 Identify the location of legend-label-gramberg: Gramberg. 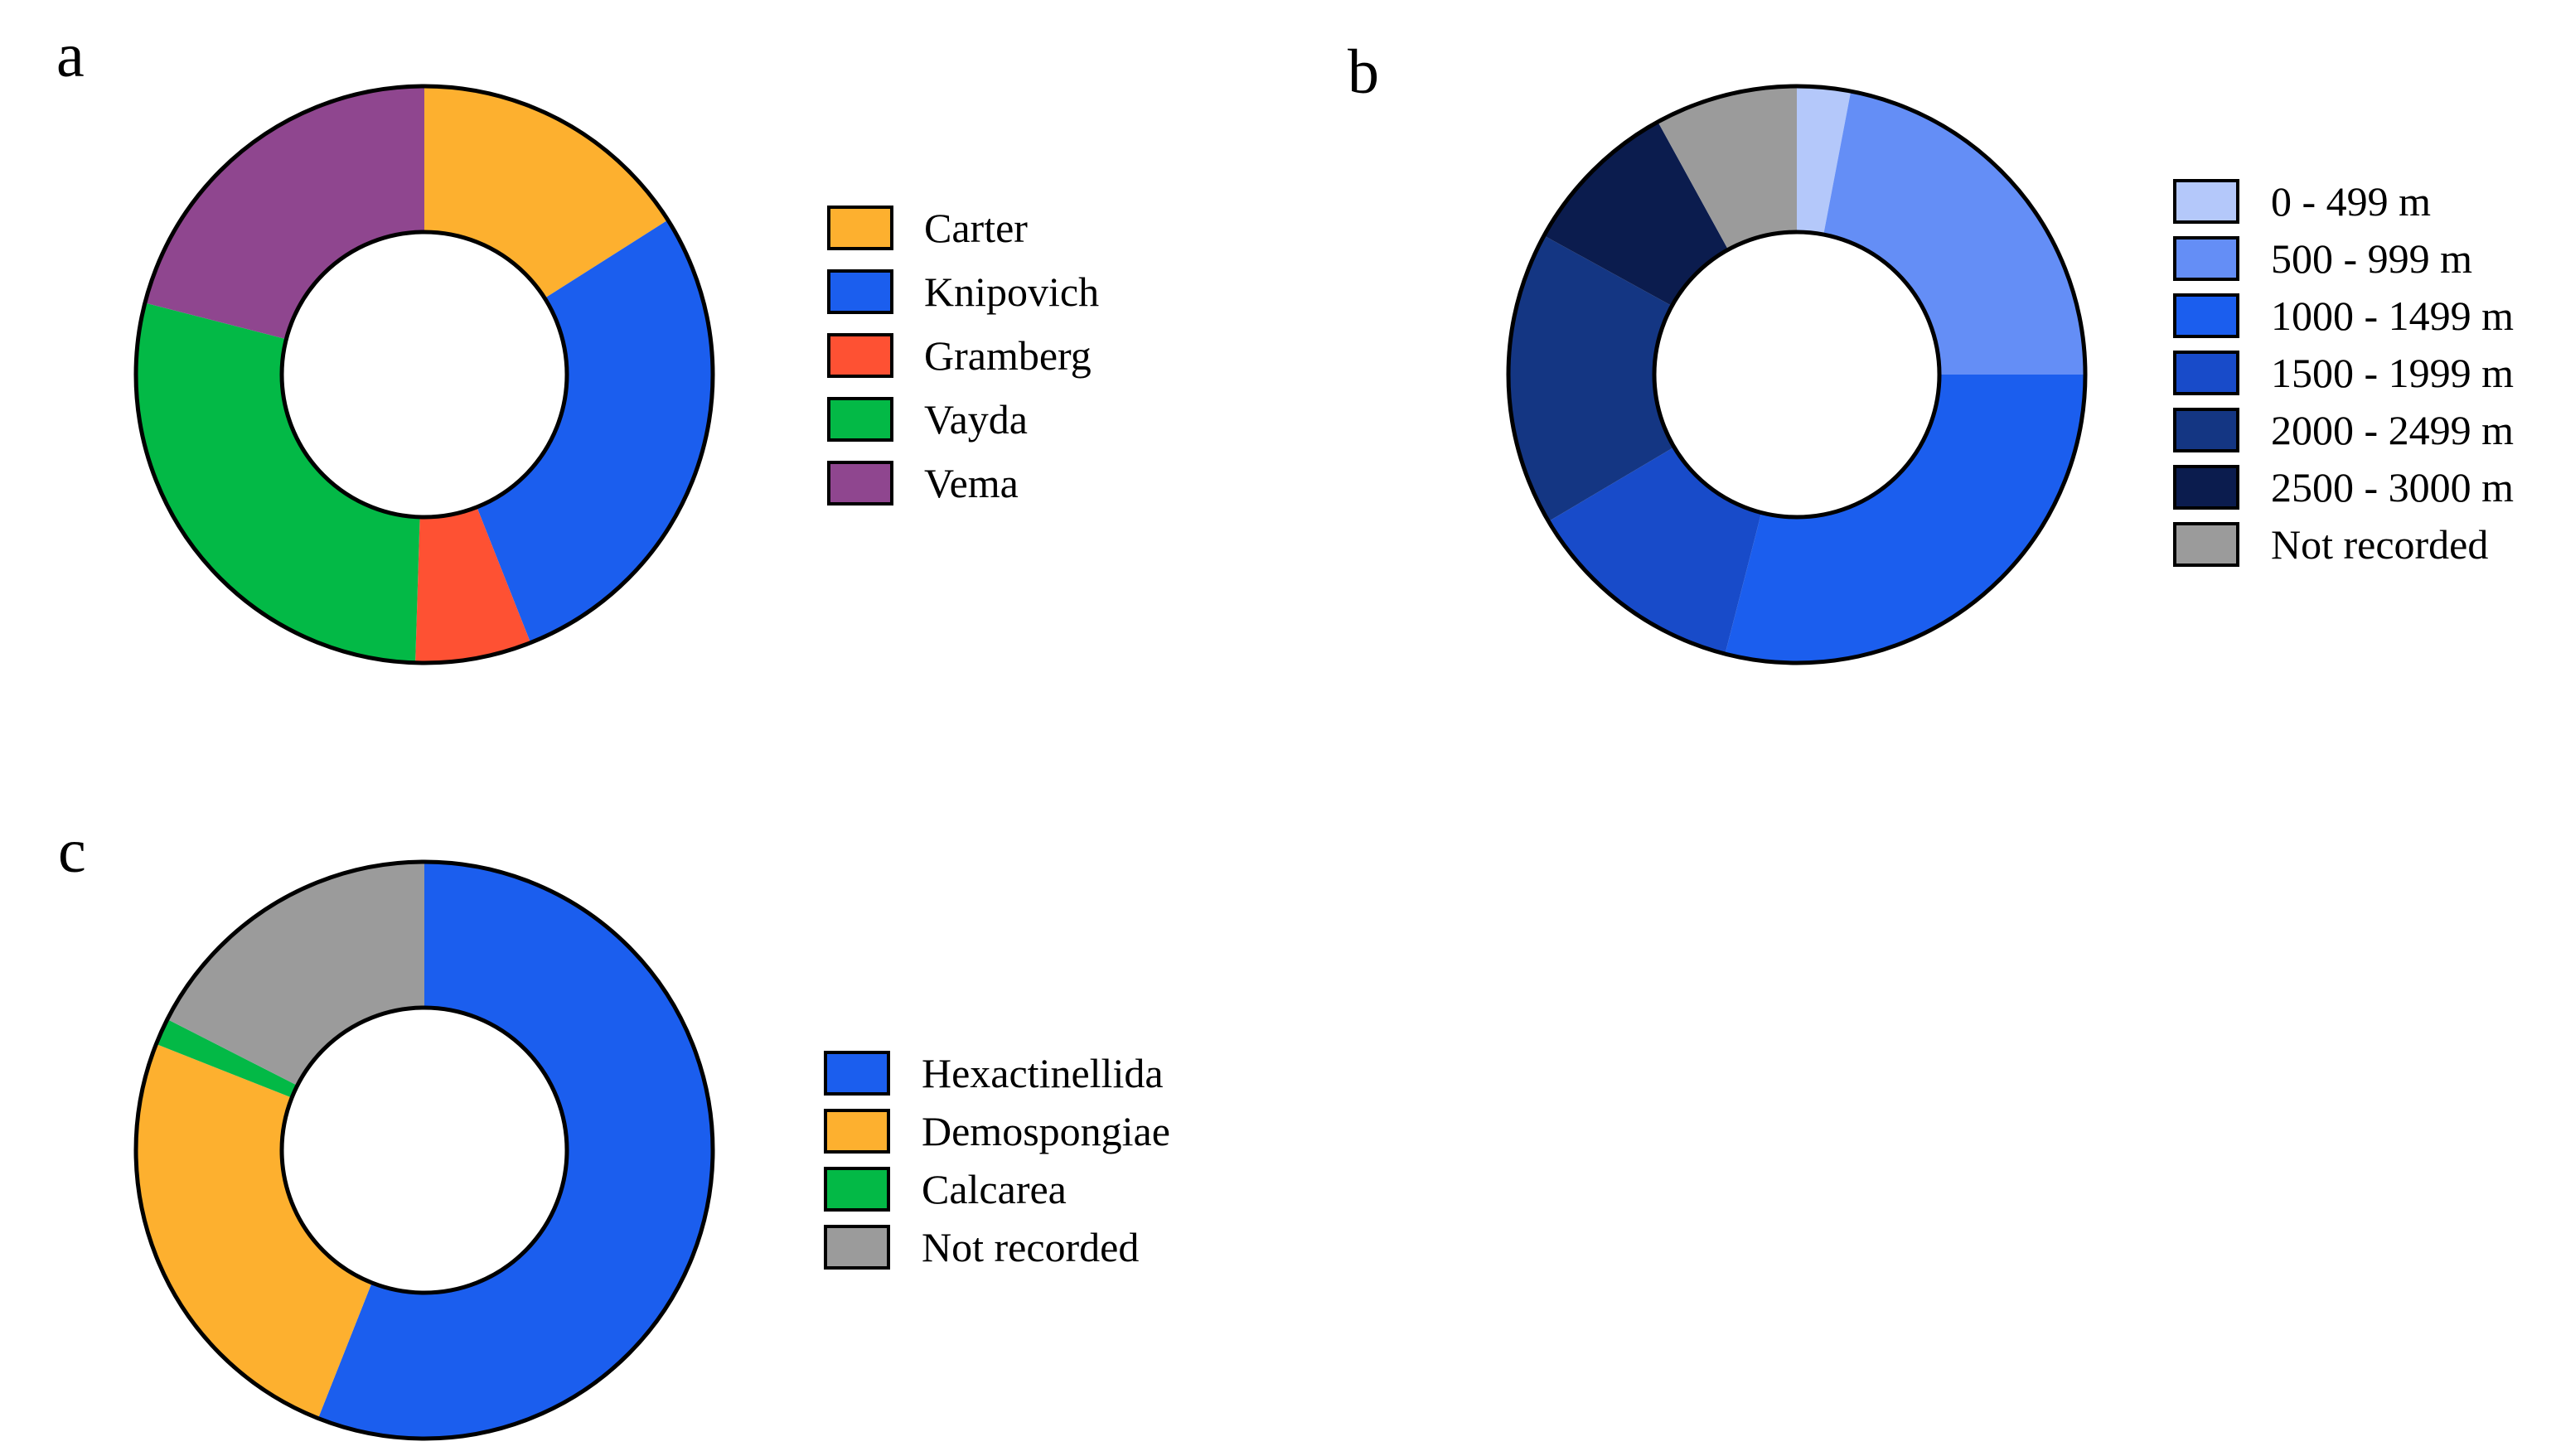
(1008, 355).